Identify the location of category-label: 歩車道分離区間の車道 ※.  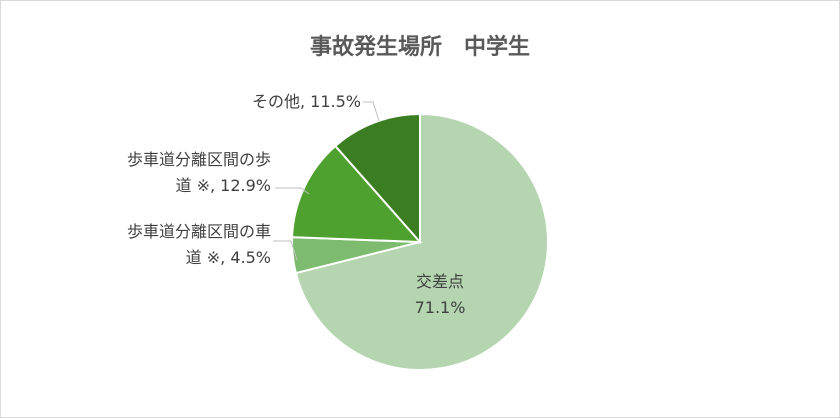
(198, 244).